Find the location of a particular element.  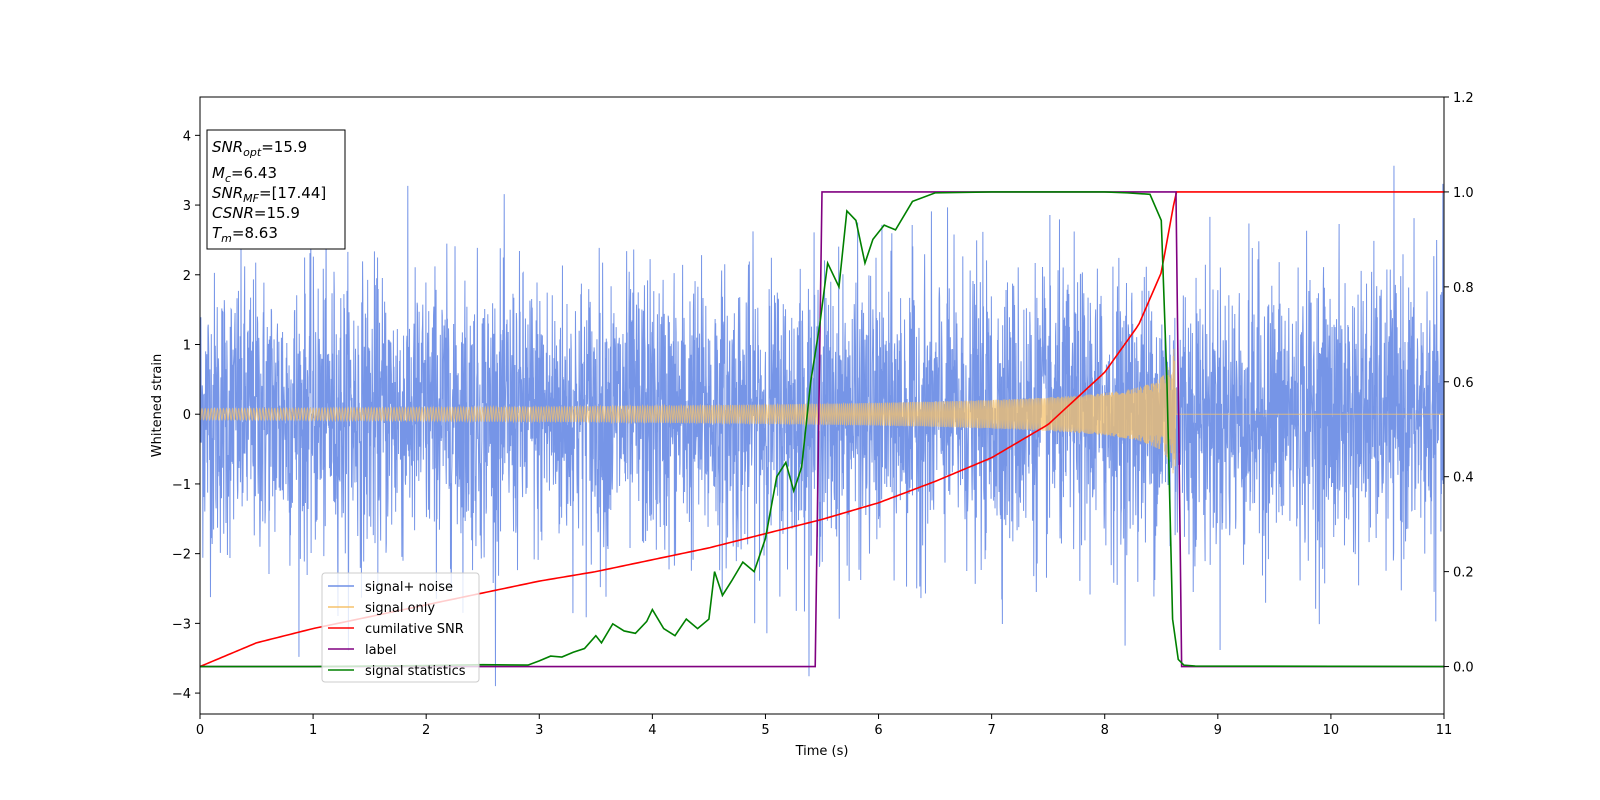

info-line: Tm=8.63 is located at coordinates (245, 234).